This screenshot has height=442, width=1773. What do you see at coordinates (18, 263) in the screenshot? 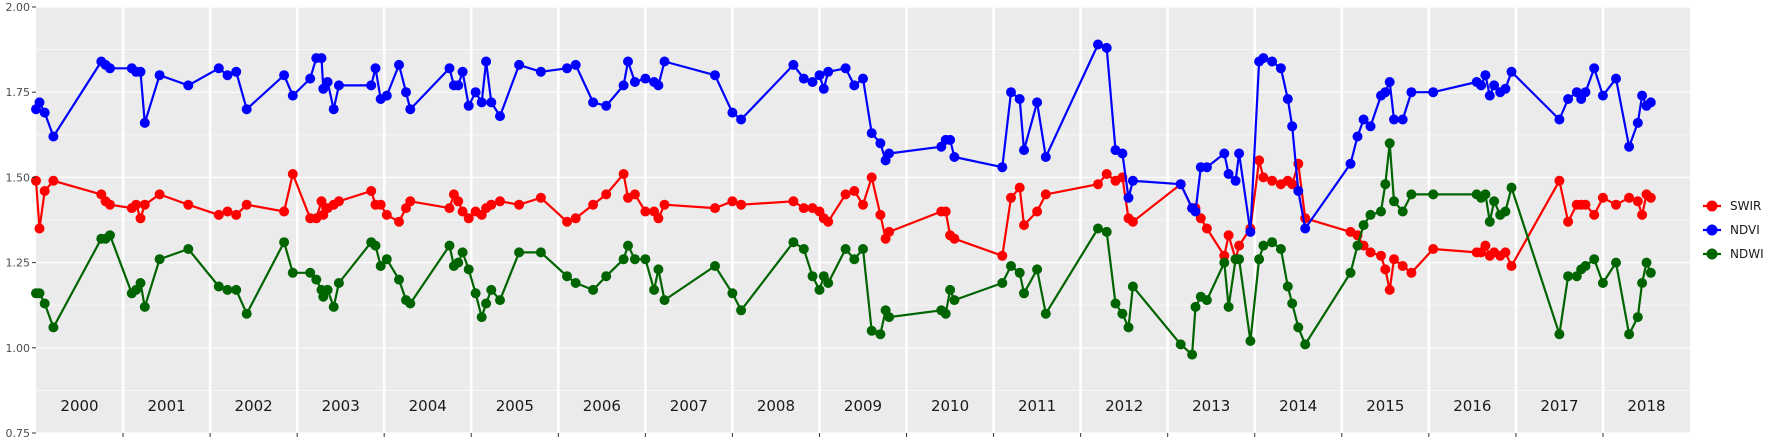
I see `y-tick-label: 1.25` at bounding box center [18, 263].